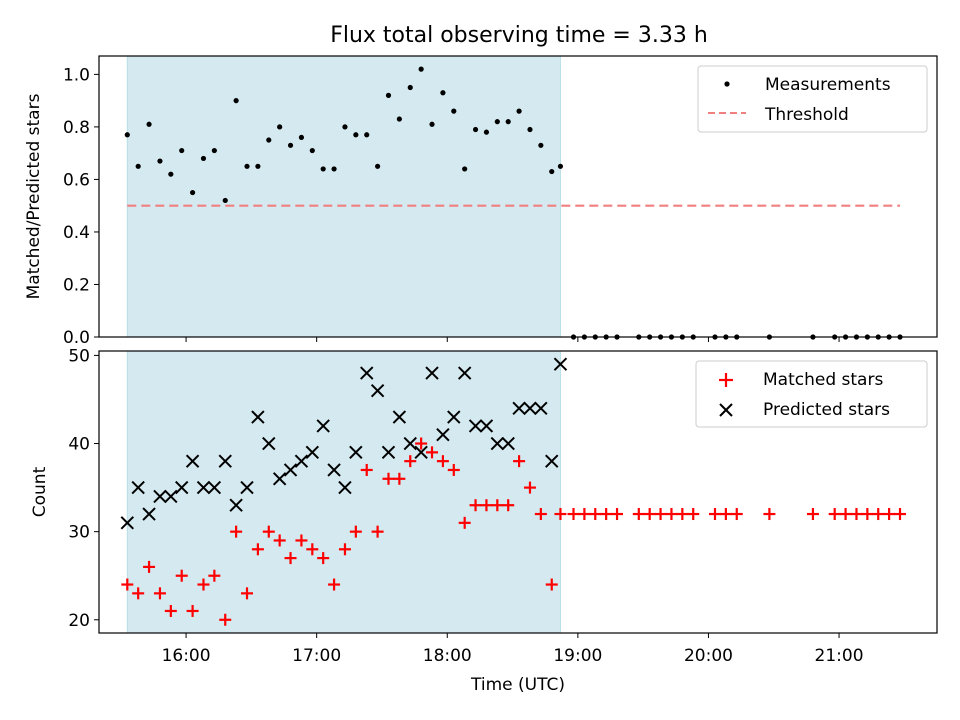  I want to click on legend-ratio-box, so click(812, 99).